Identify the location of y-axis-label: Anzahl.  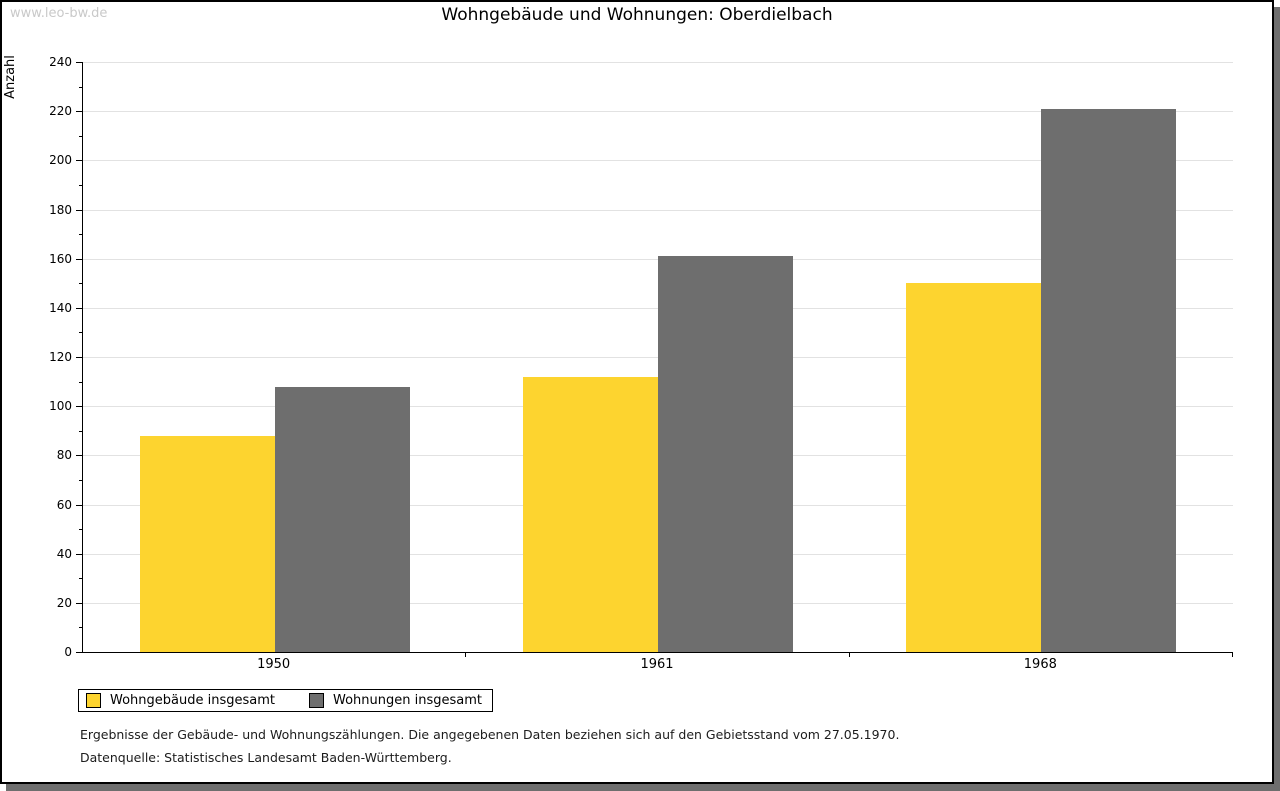
(10, 77).